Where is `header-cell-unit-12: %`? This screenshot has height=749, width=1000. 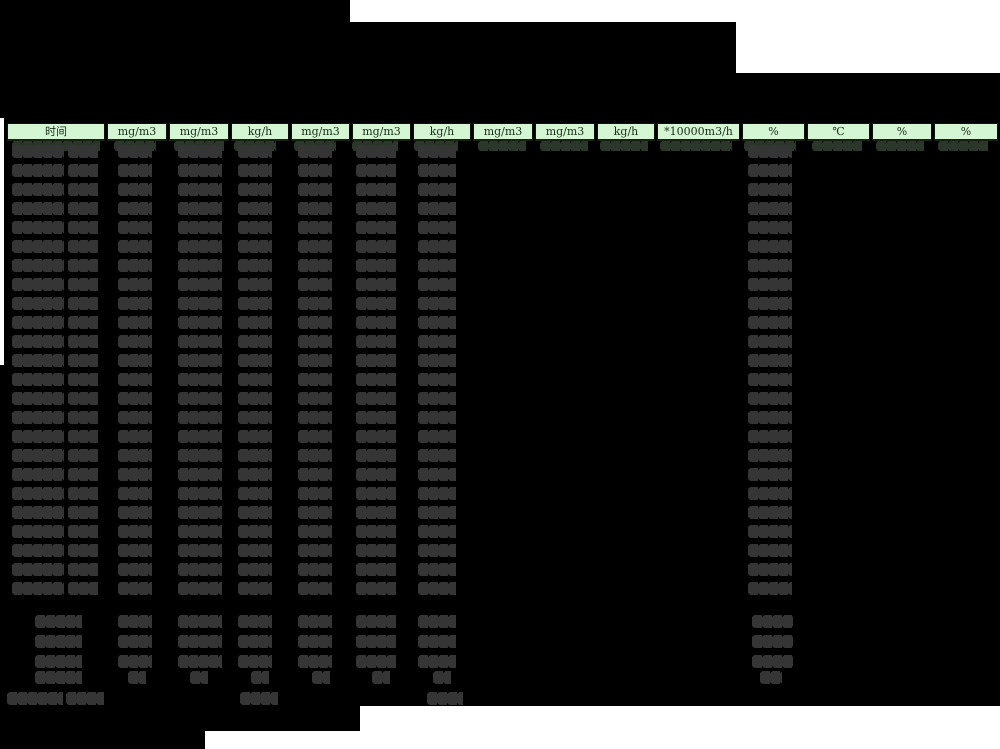 header-cell-unit-12: % is located at coordinates (773, 132).